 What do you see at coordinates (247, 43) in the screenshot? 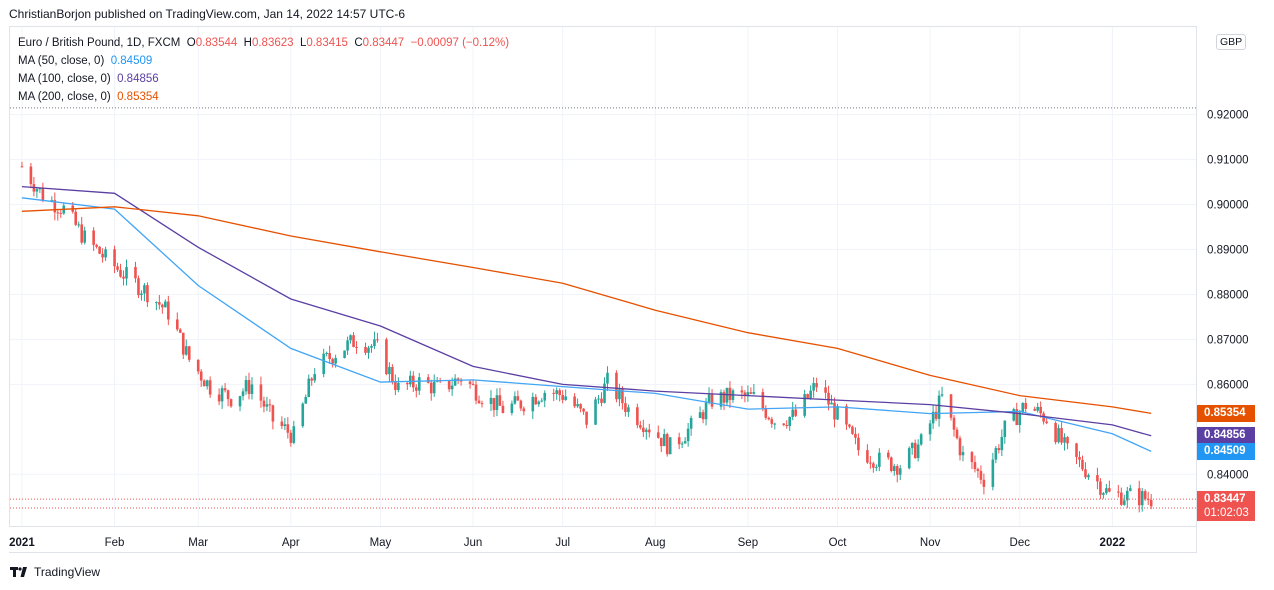
I see `legend-high-label: H` at bounding box center [247, 43].